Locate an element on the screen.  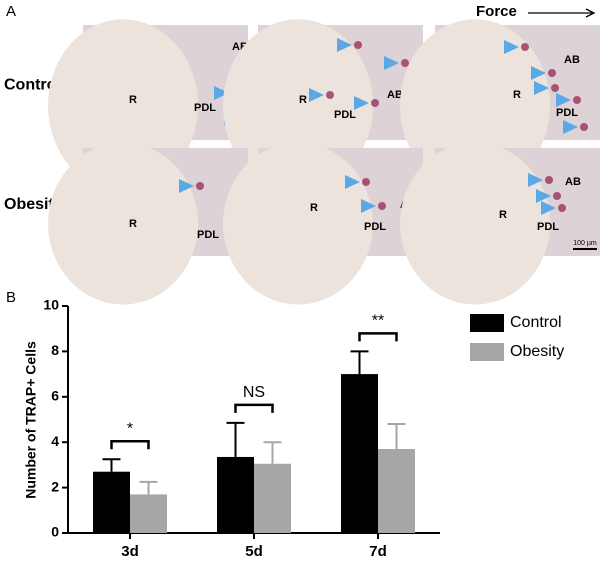
x-tick-label: 7d is located at coordinates (378, 551).